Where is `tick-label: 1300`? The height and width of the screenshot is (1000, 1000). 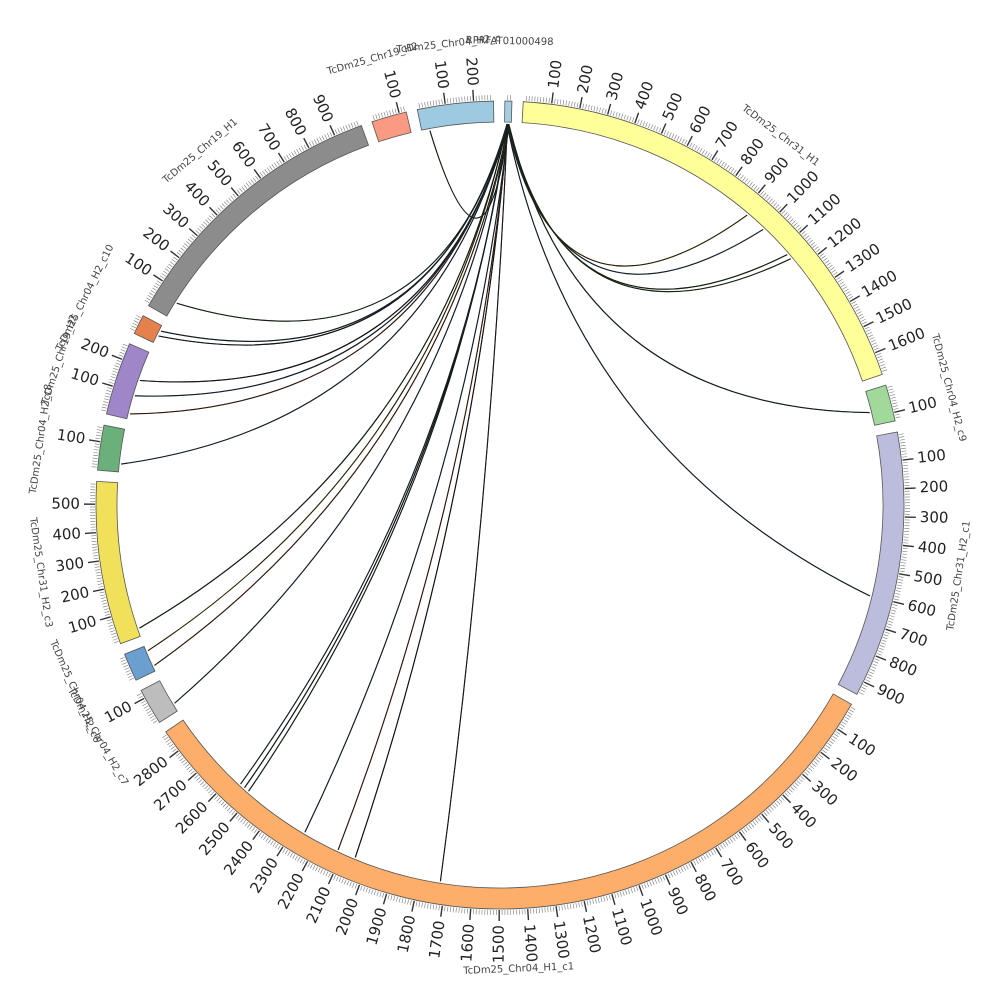
tick-label: 1300 is located at coordinates (561, 940).